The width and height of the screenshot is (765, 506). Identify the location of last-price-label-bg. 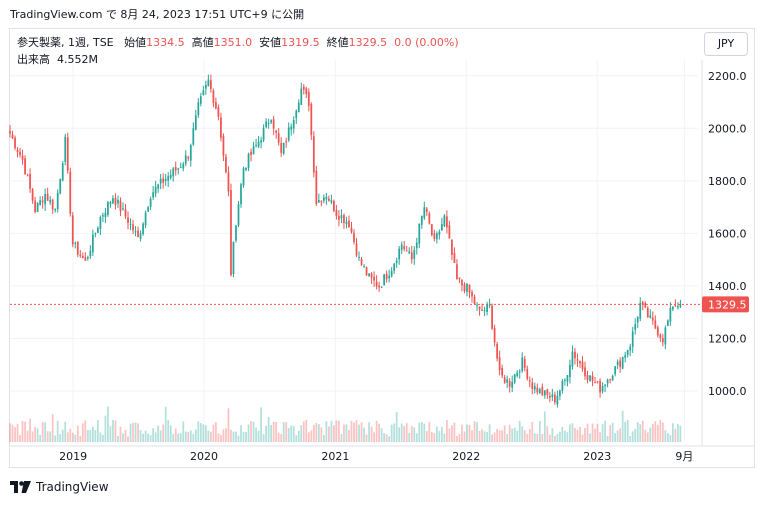
(725, 304).